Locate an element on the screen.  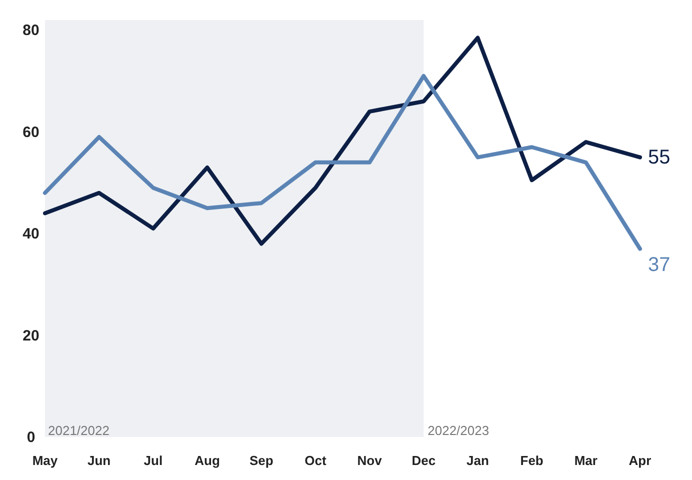
x-tick-label: Jun is located at coordinates (99, 460).